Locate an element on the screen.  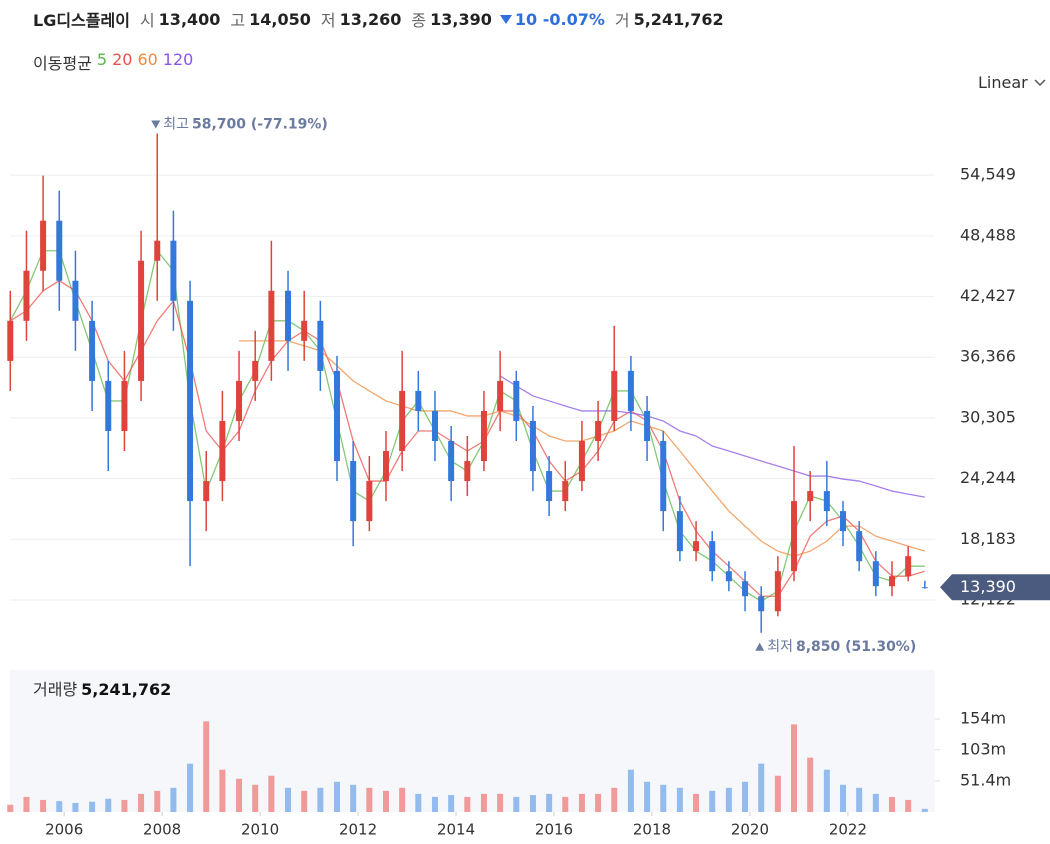
x-tick-label: 2014 is located at coordinates (456, 830).